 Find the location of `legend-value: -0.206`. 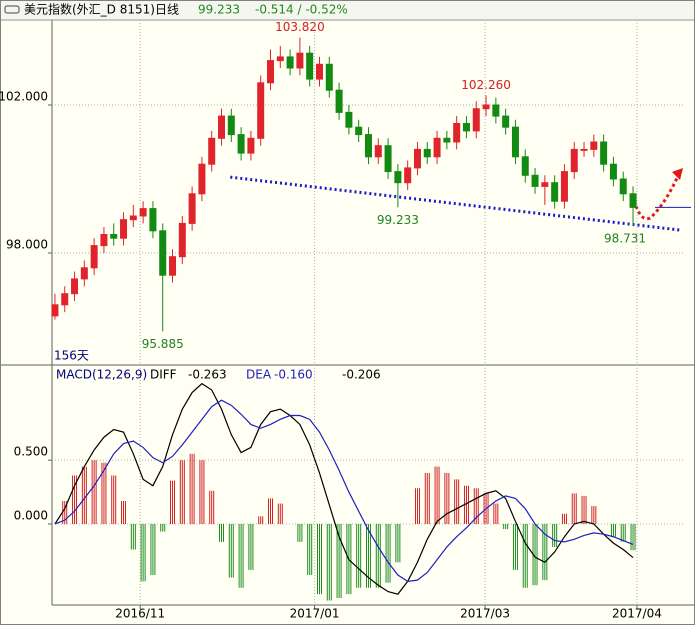

legend-value: -0.206 is located at coordinates (361, 375).